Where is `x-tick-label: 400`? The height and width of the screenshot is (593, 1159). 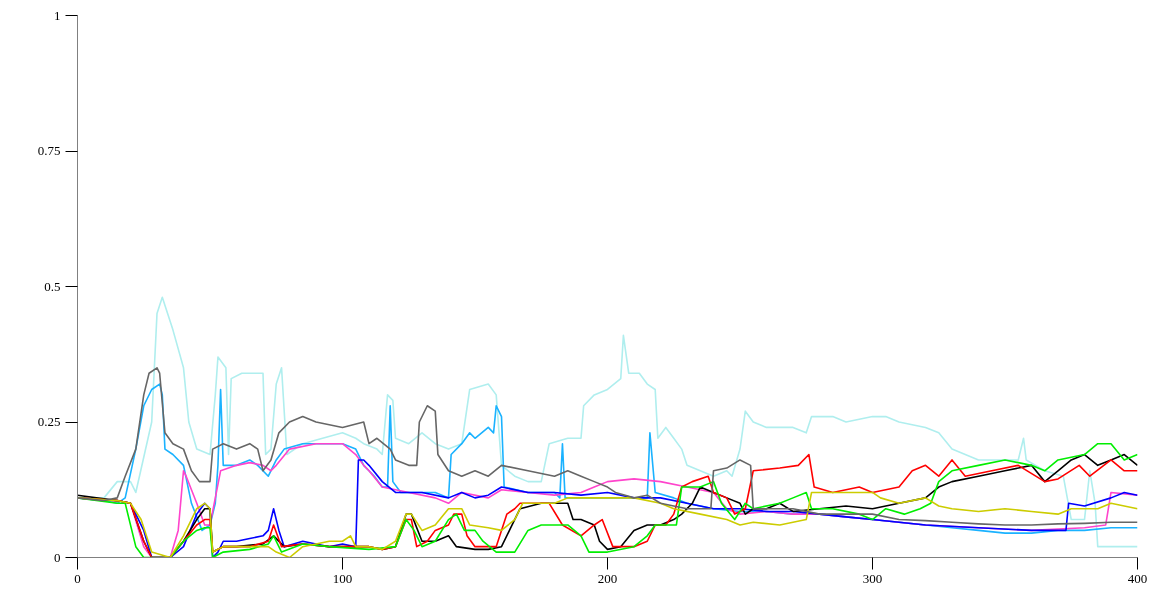
x-tick-label: 400 is located at coordinates (1137, 578).